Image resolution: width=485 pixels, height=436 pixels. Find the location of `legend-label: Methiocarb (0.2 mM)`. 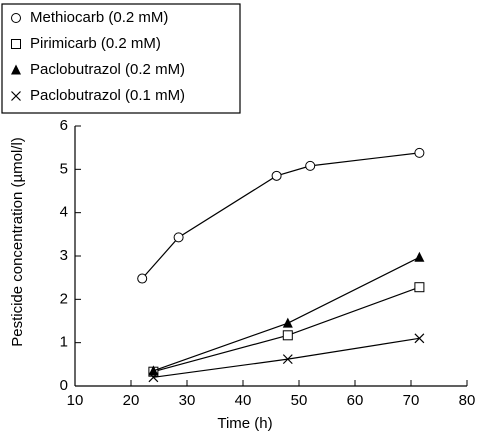

legend-label: Methiocarb (0.2 mM) is located at coordinates (99, 17).